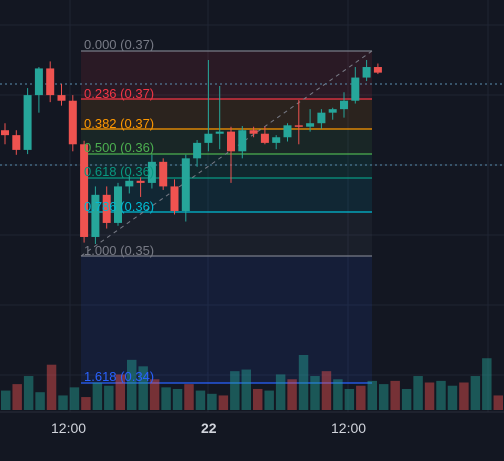 The height and width of the screenshot is (461, 504). Describe the element at coordinates (119, 123) in the screenshot. I see `fib-label-0382: 0.382 (0.37)` at that location.